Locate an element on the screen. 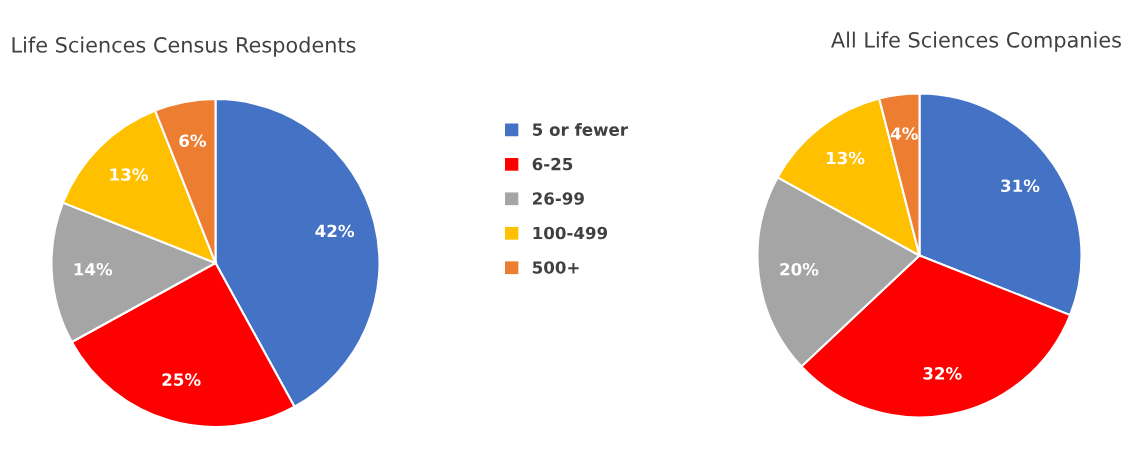 Image resolution: width=1134 pixels, height=470 pixels. data-label: 32% is located at coordinates (942, 373).